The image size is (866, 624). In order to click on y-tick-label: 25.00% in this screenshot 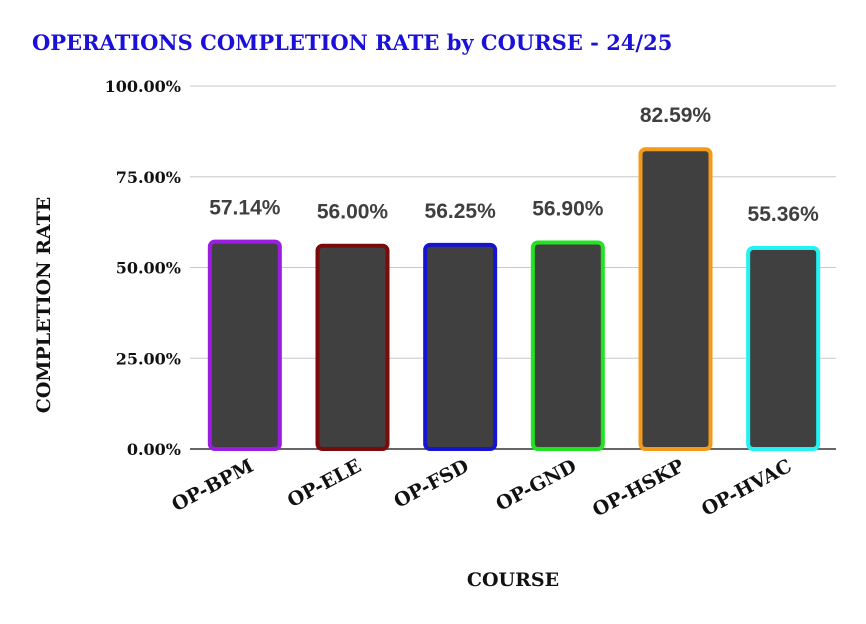, I will do `click(148, 358)`.